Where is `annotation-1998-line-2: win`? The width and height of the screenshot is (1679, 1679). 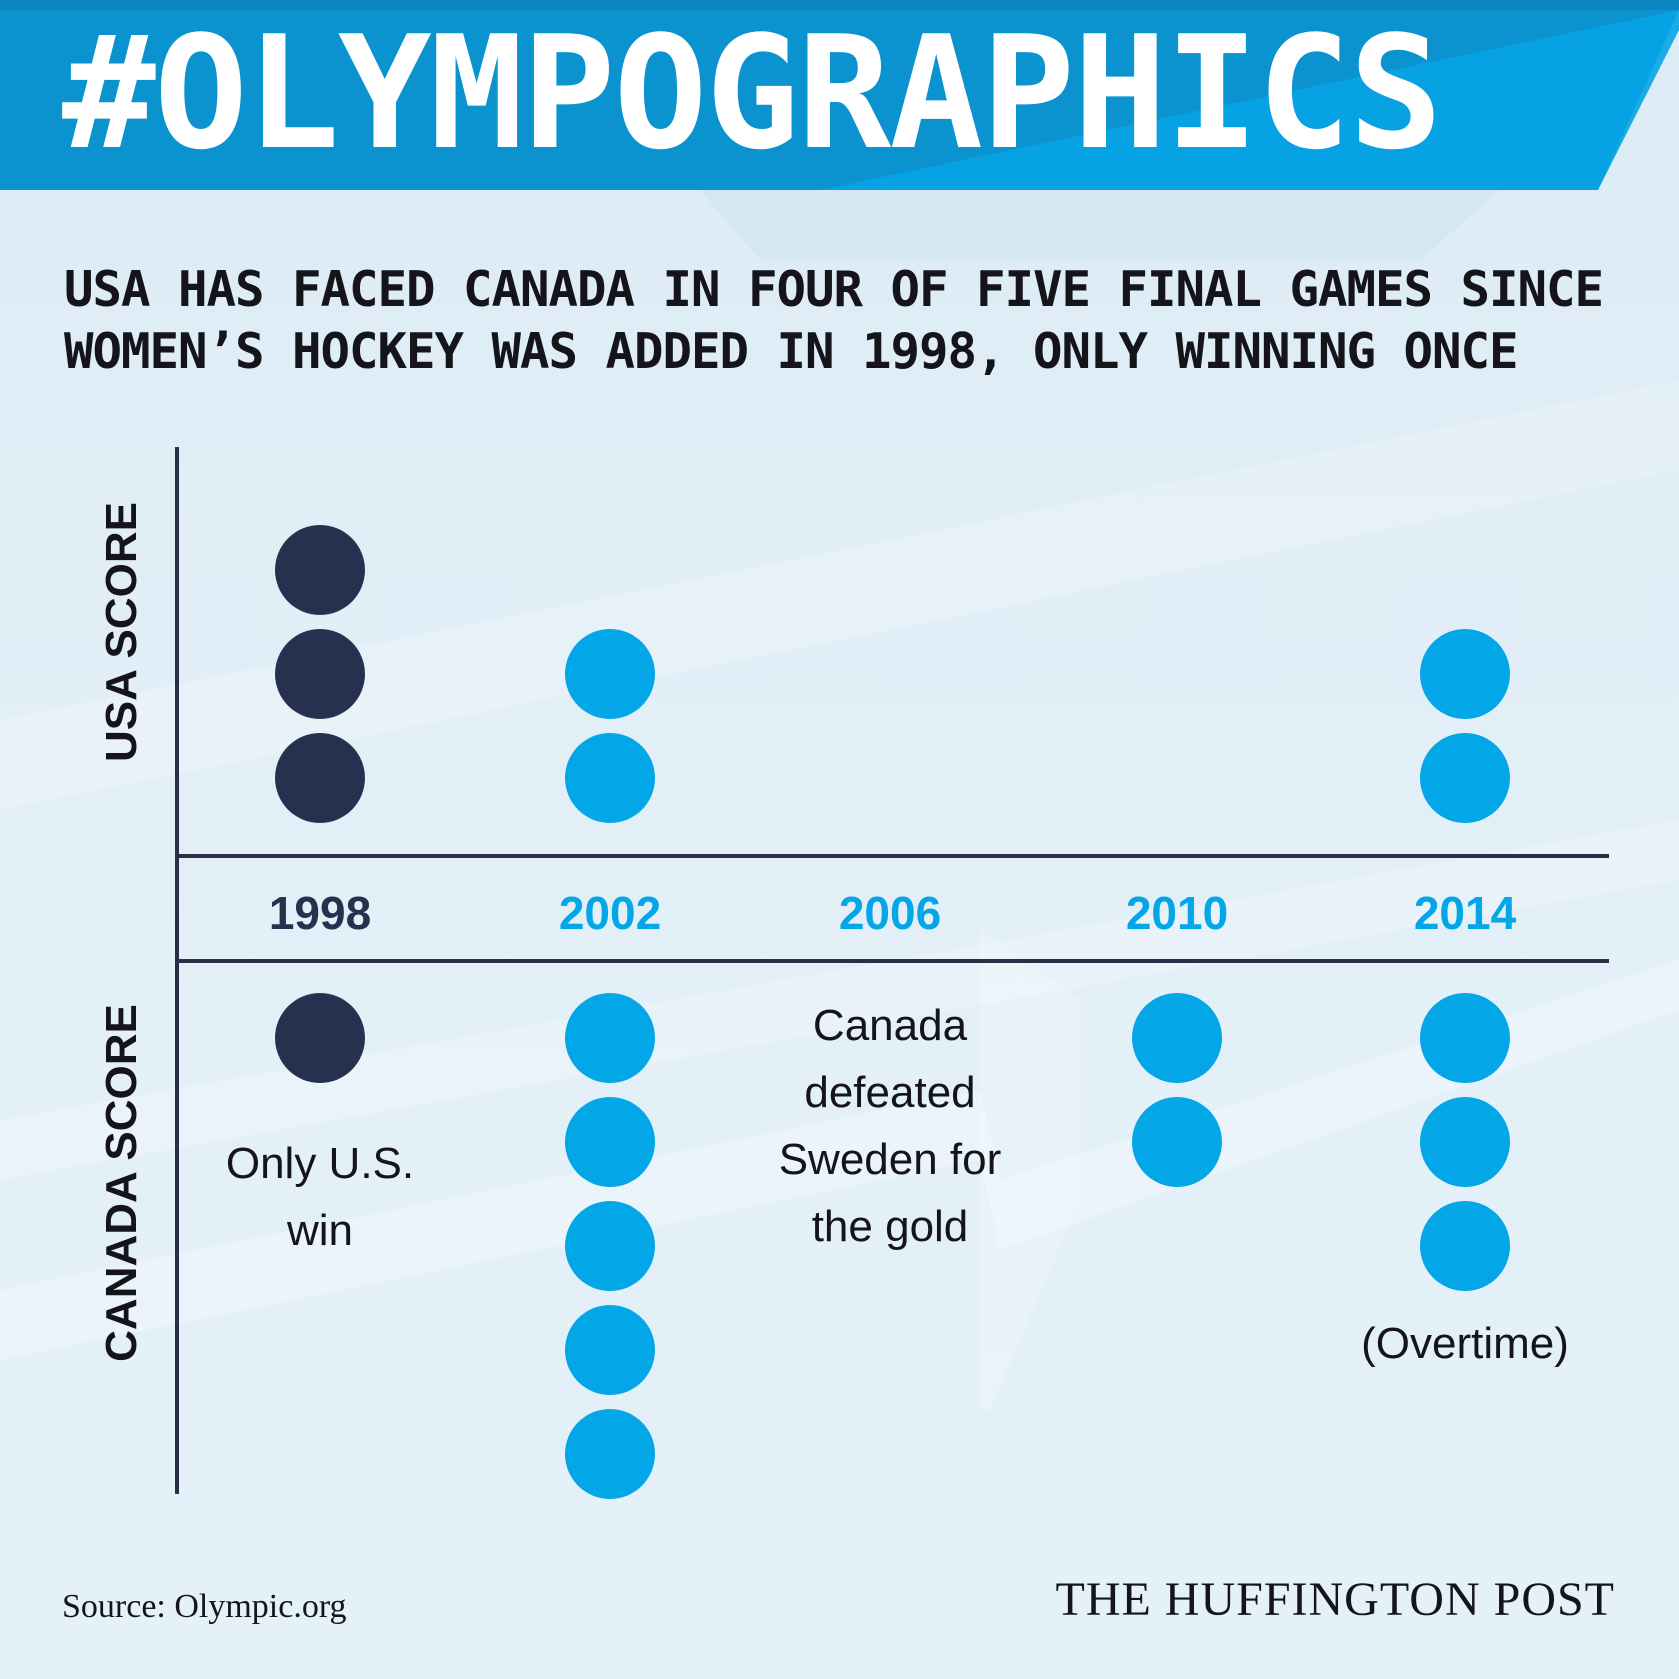
annotation-1998-line-2: win is located at coordinates (319, 1230).